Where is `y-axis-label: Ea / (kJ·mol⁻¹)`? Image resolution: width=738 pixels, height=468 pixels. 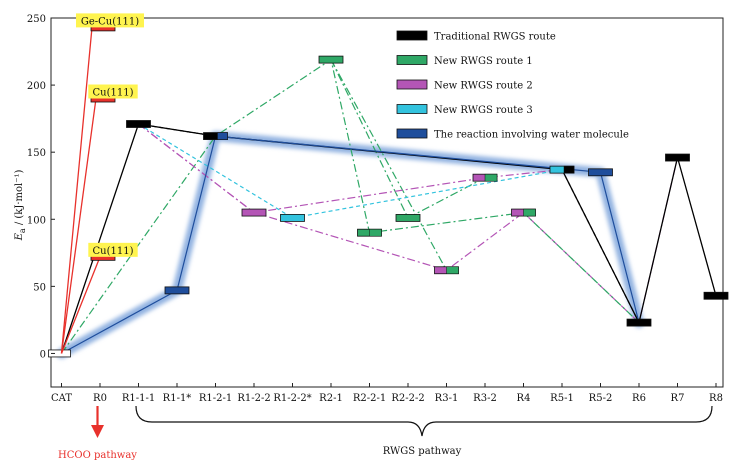 y-axis-label: Ea / (kJ·mol⁻¹) is located at coordinates (20, 205).